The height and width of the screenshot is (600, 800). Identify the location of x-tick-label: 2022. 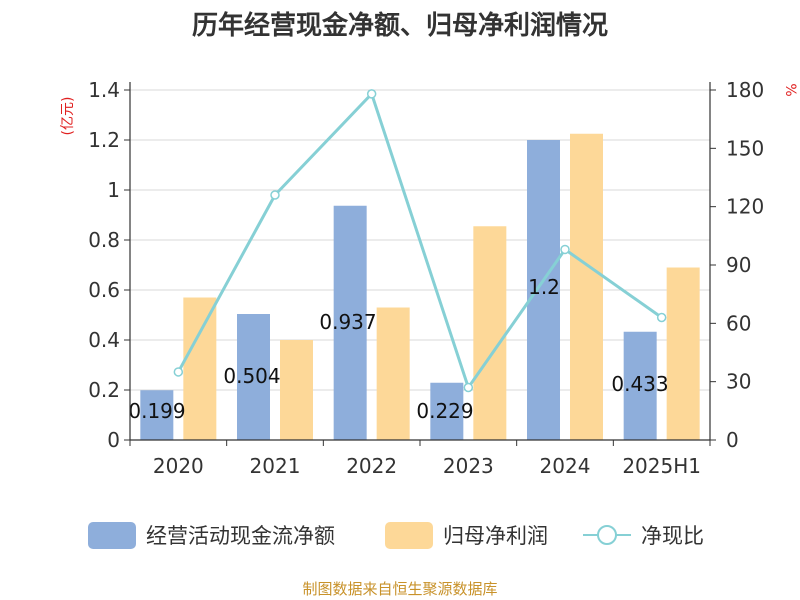
(371, 466).